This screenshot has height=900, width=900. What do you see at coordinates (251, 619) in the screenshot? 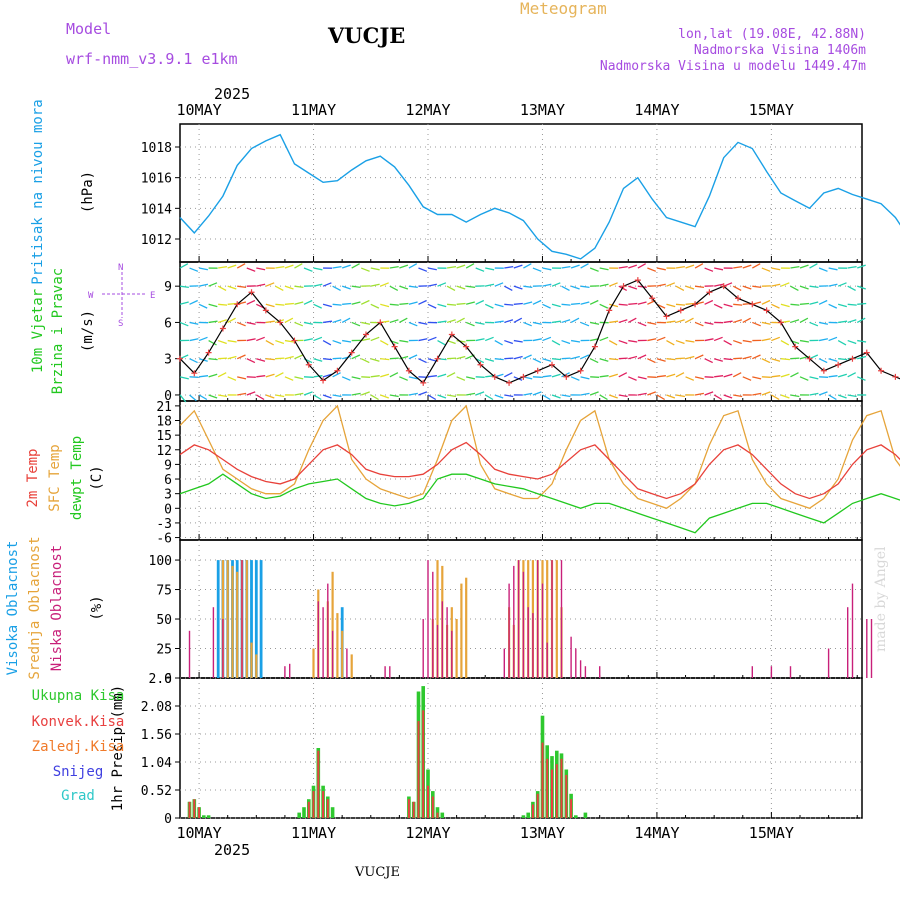
I see `high-cloud-bar` at bounding box center [251, 619].